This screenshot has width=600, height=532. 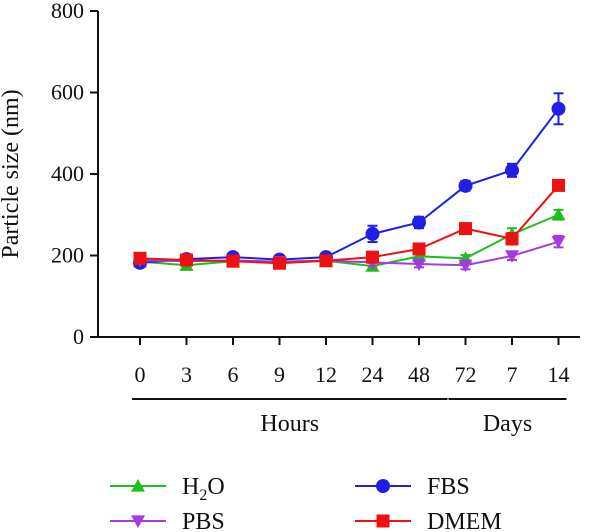 What do you see at coordinates (203, 520) in the screenshot?
I see `legend-label: PBS` at bounding box center [203, 520].